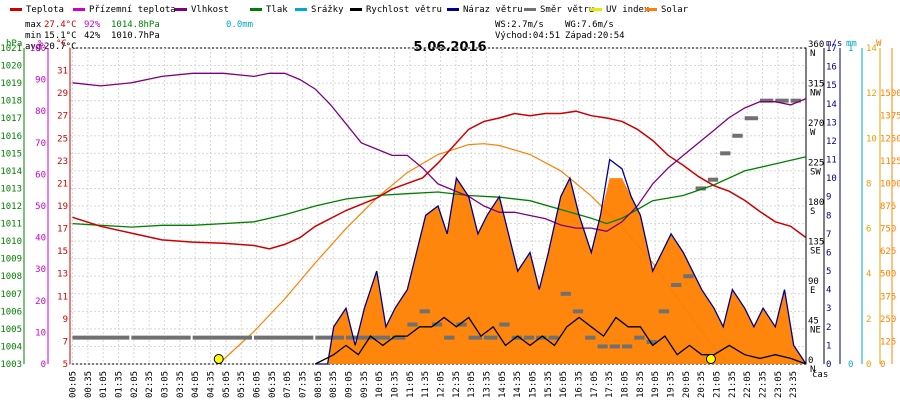  Describe the element at coordinates (641, 384) in the screenshot. I see `x-tick-label: 18:35` at that location.